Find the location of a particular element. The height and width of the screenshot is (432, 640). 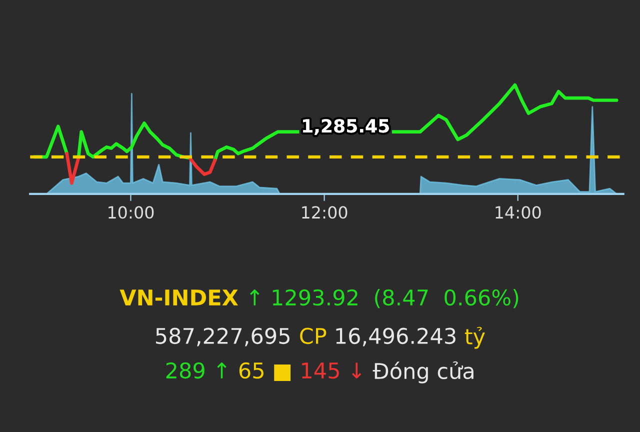

text: 65 ■ is located at coordinates (265, 371).